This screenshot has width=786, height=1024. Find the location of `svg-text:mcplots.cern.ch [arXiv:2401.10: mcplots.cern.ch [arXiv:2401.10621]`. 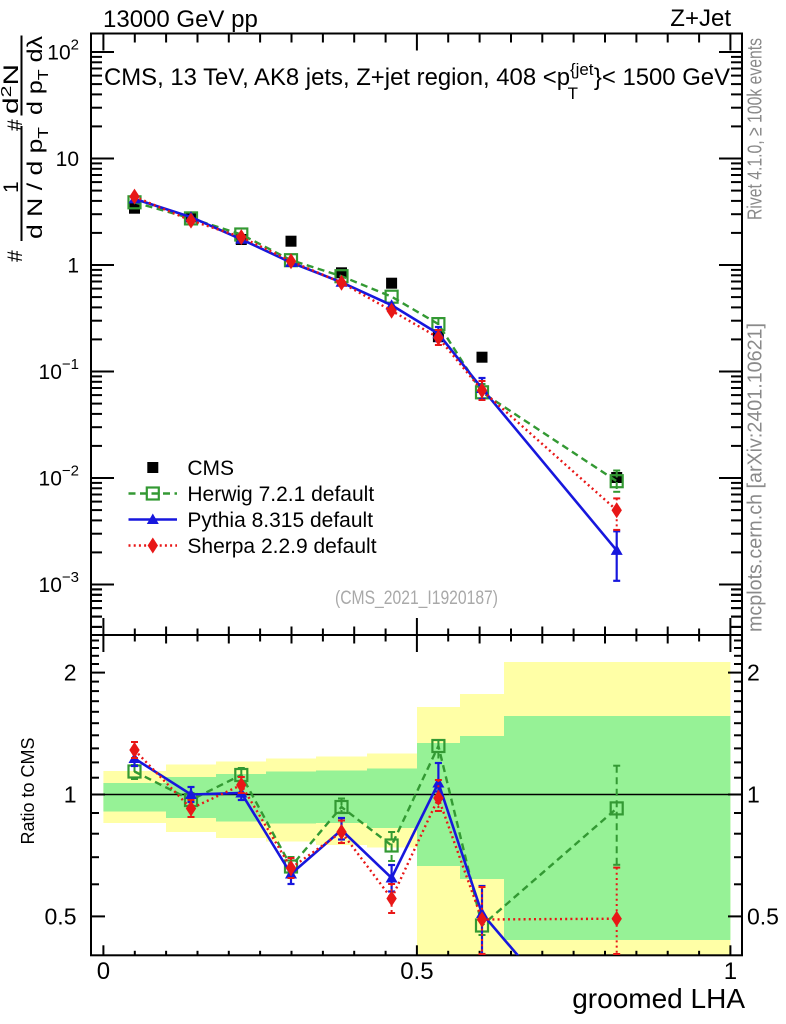

svg-text:mcplots.cern.ch [arXiv:2401.10: mcplots.cern.ch [arXiv:2401.10621] is located at coordinates (755, 477).